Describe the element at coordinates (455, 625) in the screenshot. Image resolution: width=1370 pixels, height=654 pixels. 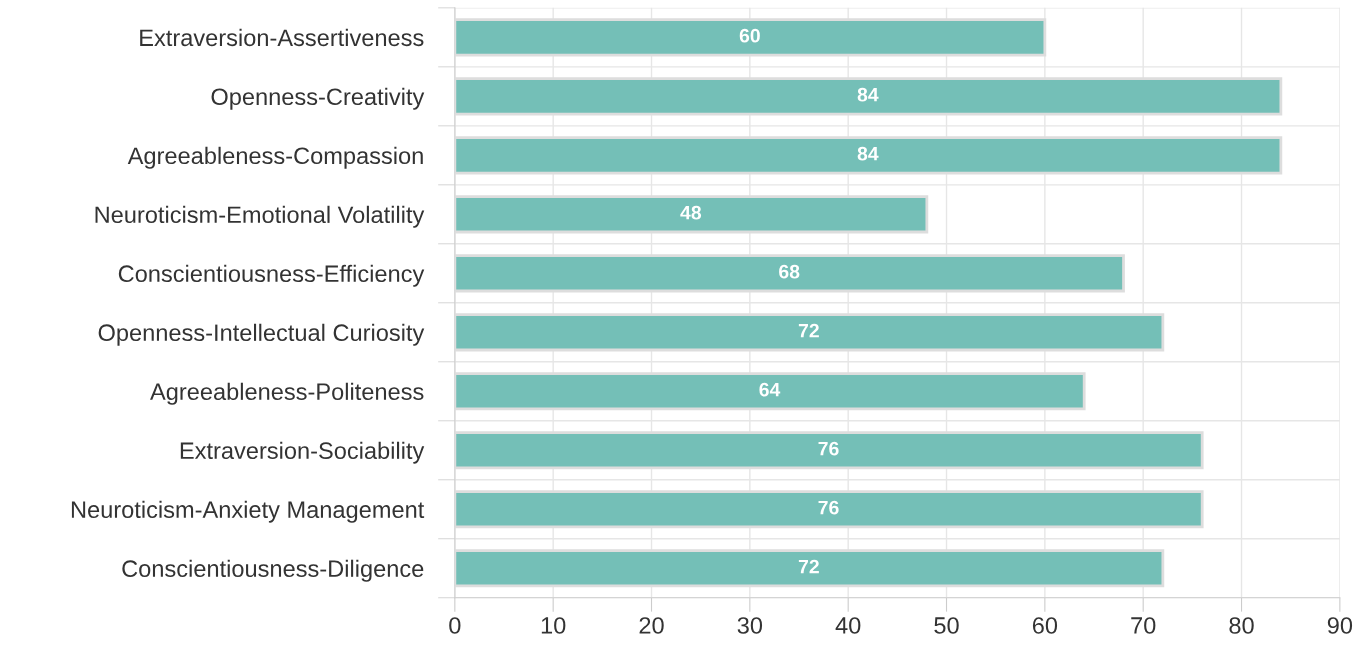
I see `x-tick-label: 0` at that location.